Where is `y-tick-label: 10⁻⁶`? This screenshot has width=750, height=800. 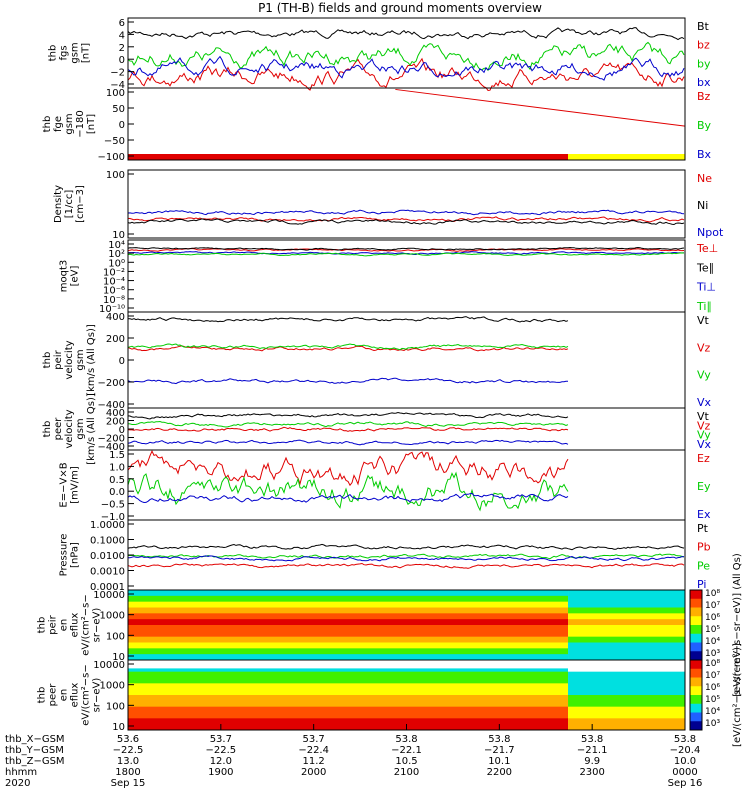
y-tick-label: 10⁻⁶ is located at coordinates (114, 291).